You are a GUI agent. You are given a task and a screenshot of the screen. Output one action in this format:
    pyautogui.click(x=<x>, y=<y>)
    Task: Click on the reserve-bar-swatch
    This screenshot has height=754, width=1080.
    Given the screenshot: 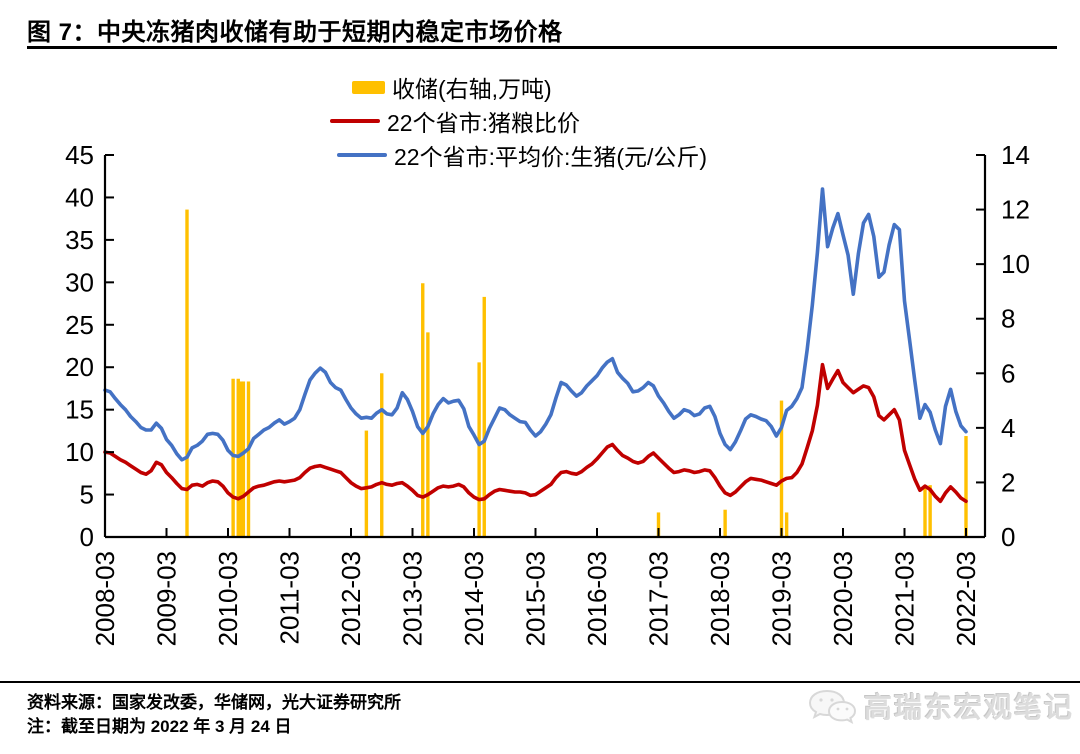 What is the action you would take?
    pyautogui.click(x=368, y=87)
    